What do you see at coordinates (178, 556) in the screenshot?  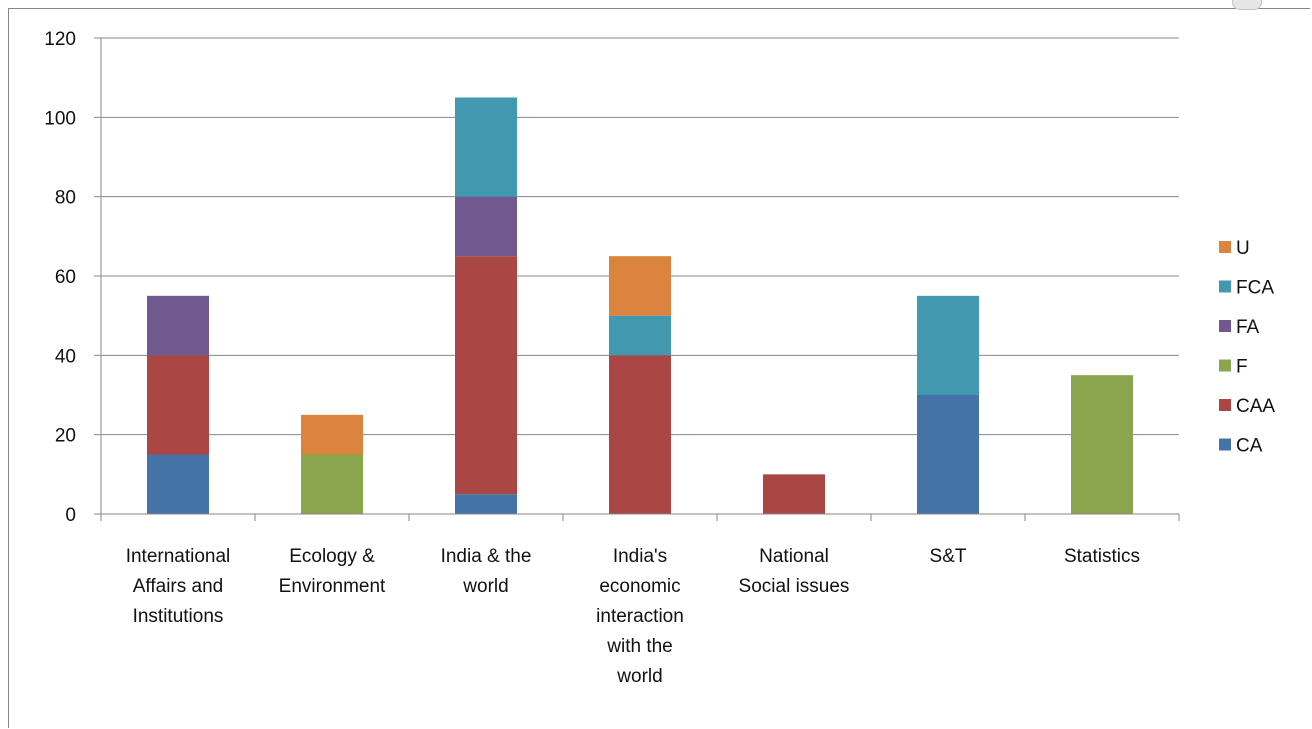 I see `x-category-label-line: International` at bounding box center [178, 556].